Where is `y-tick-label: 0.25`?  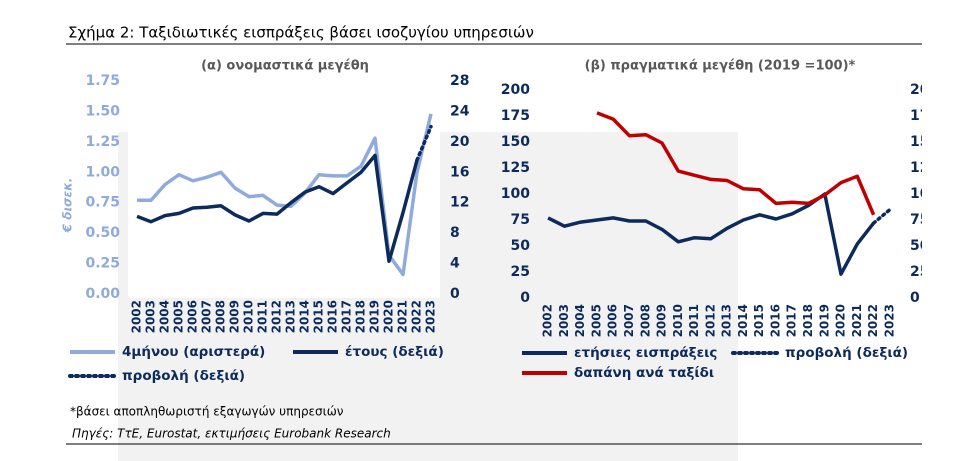
y-tick-label: 0.25 is located at coordinates (102, 264).